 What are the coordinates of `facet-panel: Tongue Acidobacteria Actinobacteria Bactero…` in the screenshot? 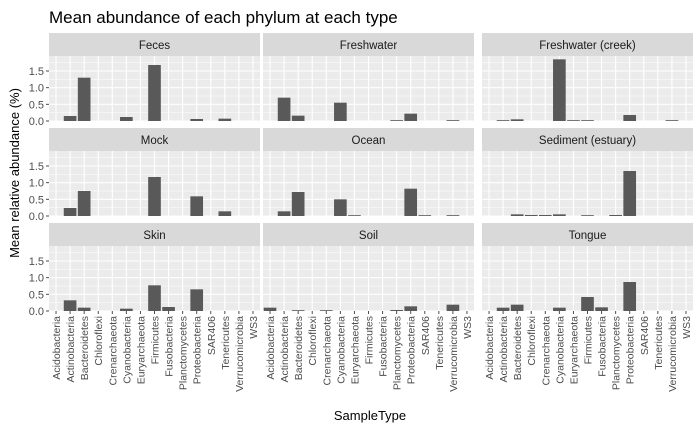 It's located at (587, 307).